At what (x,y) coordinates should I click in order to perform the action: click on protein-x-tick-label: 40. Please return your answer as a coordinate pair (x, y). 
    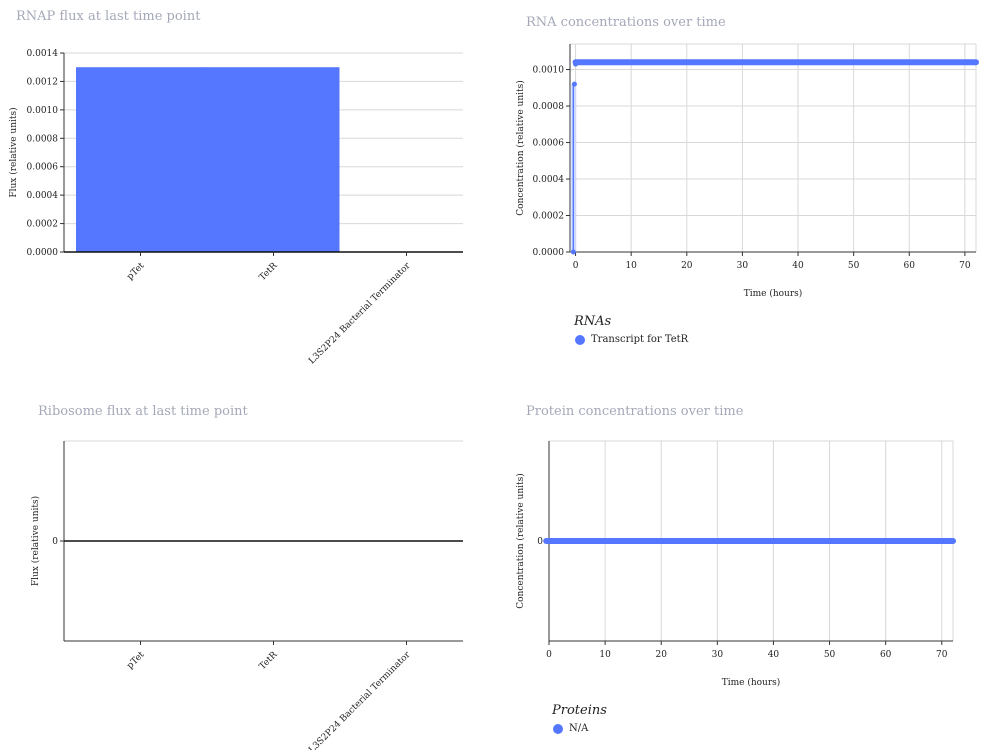
    Looking at the image, I should click on (774, 655).